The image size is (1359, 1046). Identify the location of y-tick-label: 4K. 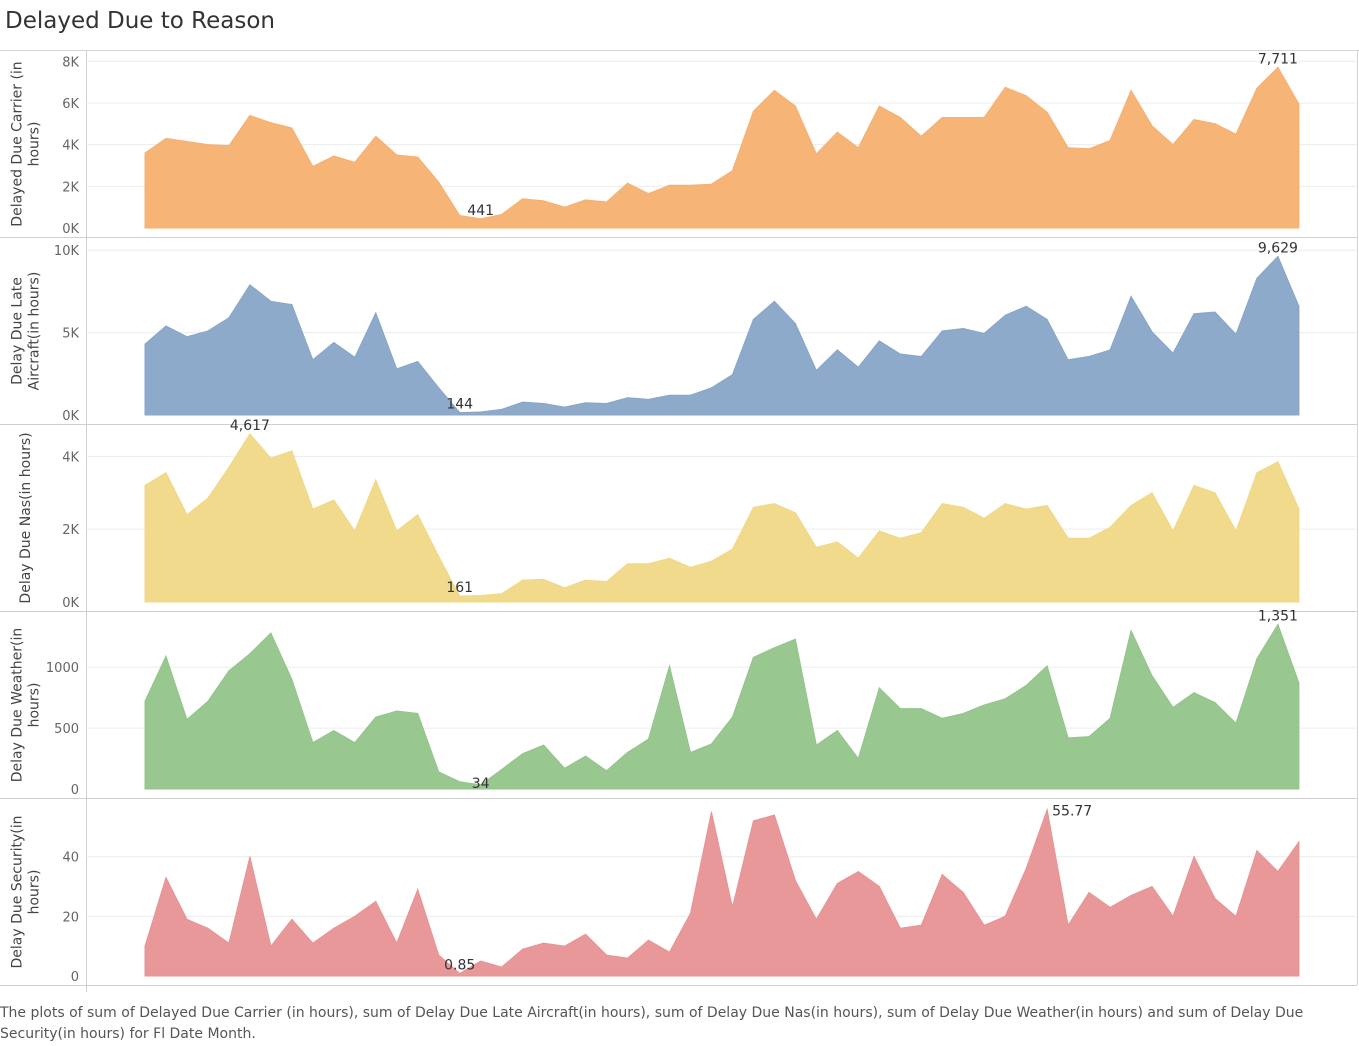
(70, 146).